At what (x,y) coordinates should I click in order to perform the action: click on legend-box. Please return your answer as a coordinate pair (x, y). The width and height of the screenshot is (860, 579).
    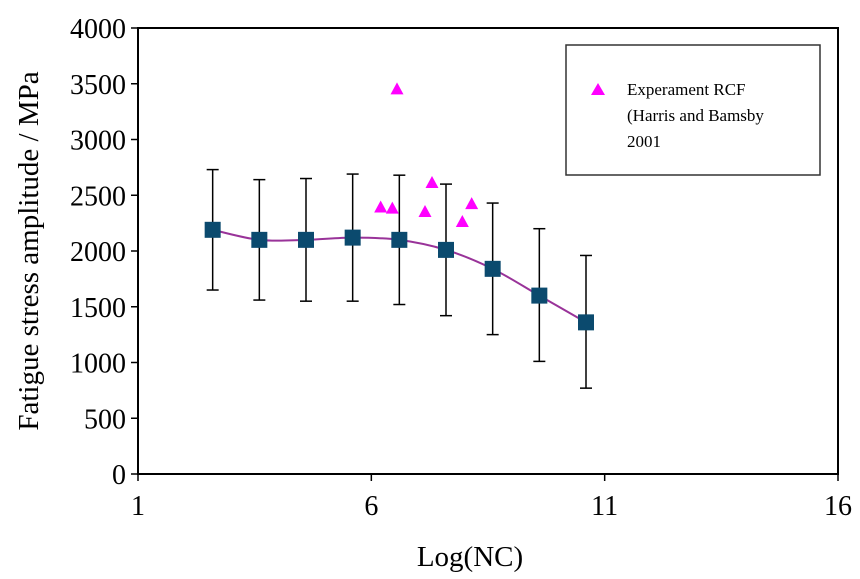
    Looking at the image, I should click on (693, 110).